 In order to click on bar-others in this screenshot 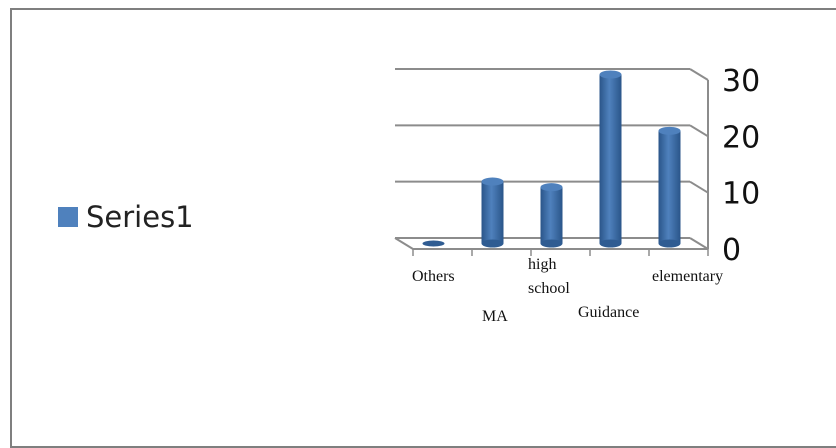, I will do `click(433, 243)`.